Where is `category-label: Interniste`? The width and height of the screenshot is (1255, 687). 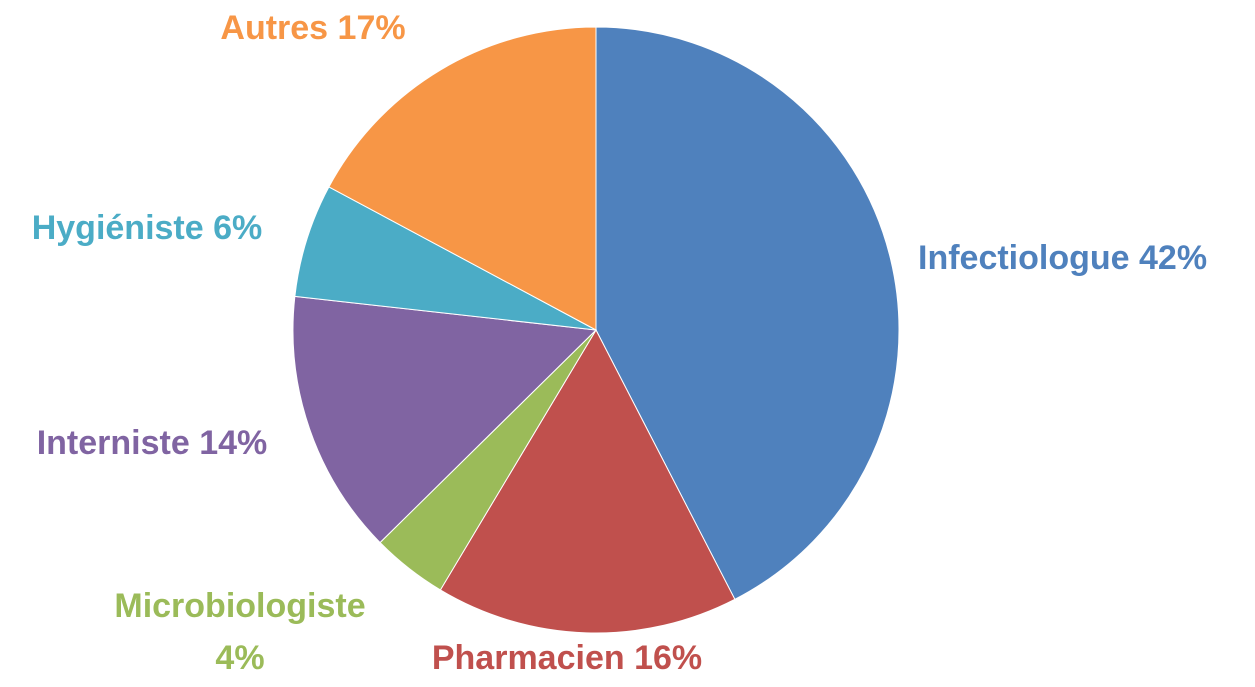 category-label: Interniste is located at coordinates (113, 443).